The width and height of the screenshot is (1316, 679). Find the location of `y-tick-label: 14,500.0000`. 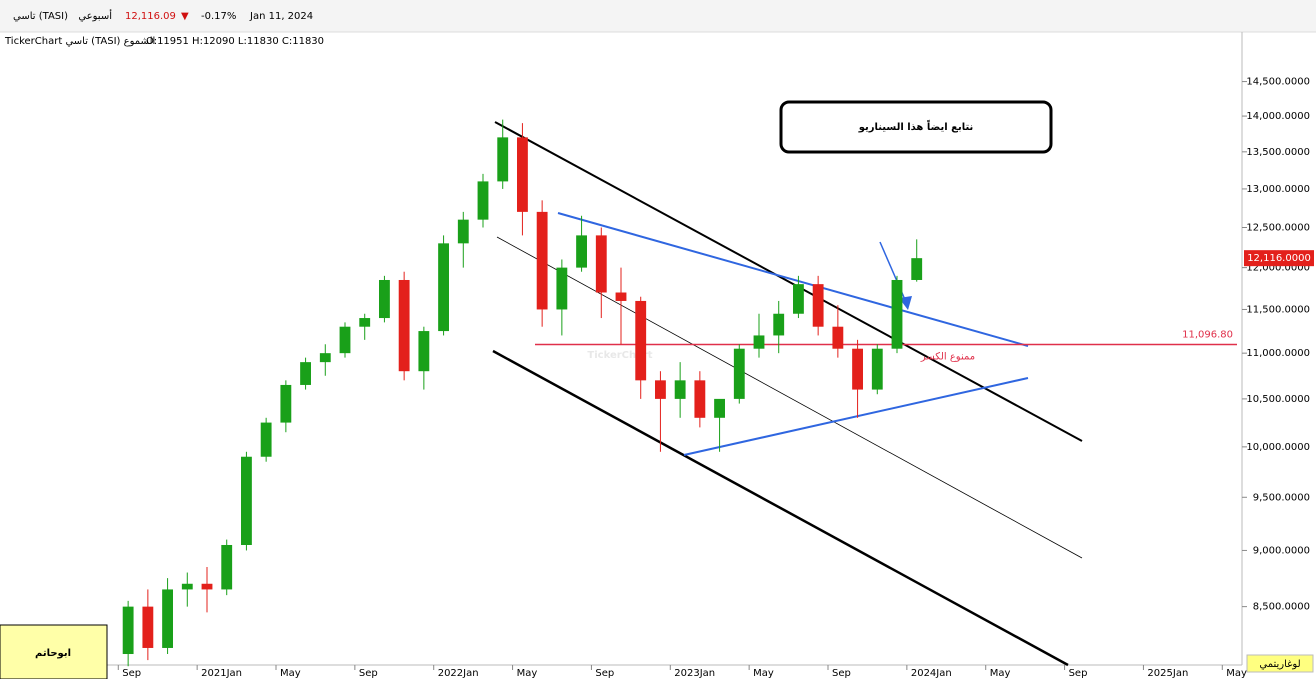

y-tick-label: 14,500.0000 is located at coordinates (1278, 82).